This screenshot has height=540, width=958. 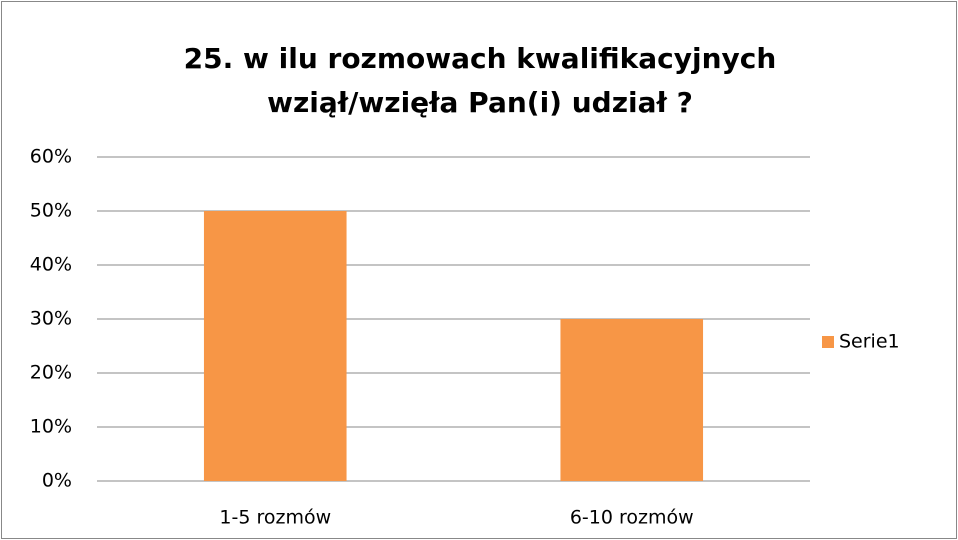 What do you see at coordinates (275, 518) in the screenshot?
I see `x-tick-label: 1-5 rozmów` at bounding box center [275, 518].